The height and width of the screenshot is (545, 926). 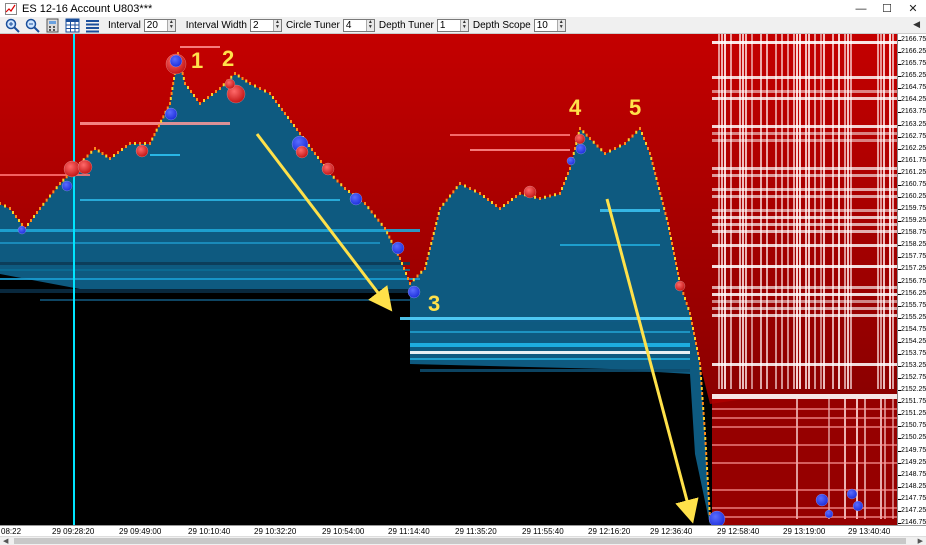 I want to click on depth-tuner-spinner: ▲▼, so click(x=452, y=25).